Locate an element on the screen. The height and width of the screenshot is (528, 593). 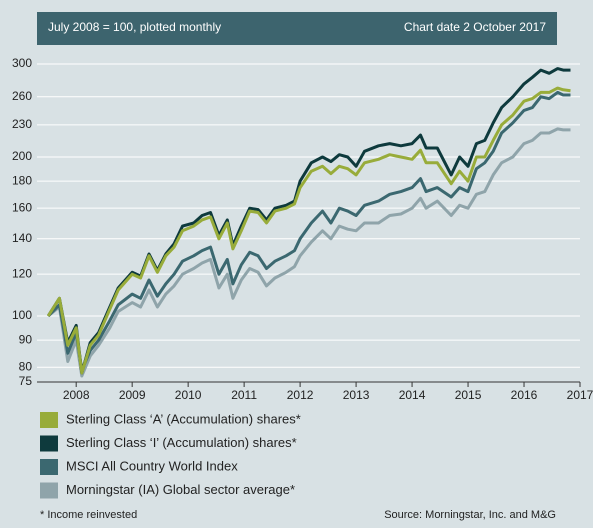
y-tick-label: 140 is located at coordinates (22, 238).